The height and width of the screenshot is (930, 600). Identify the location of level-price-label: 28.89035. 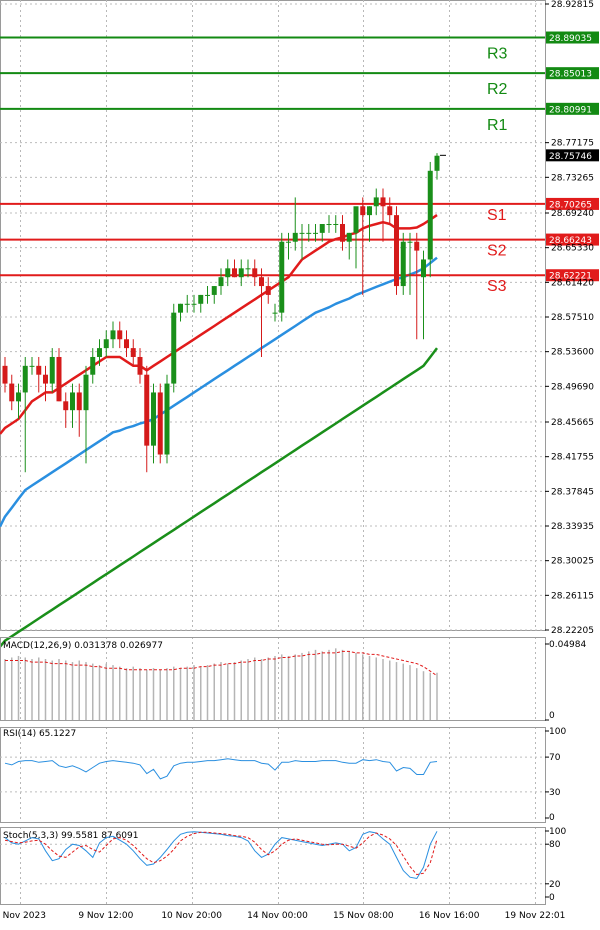
(570, 39).